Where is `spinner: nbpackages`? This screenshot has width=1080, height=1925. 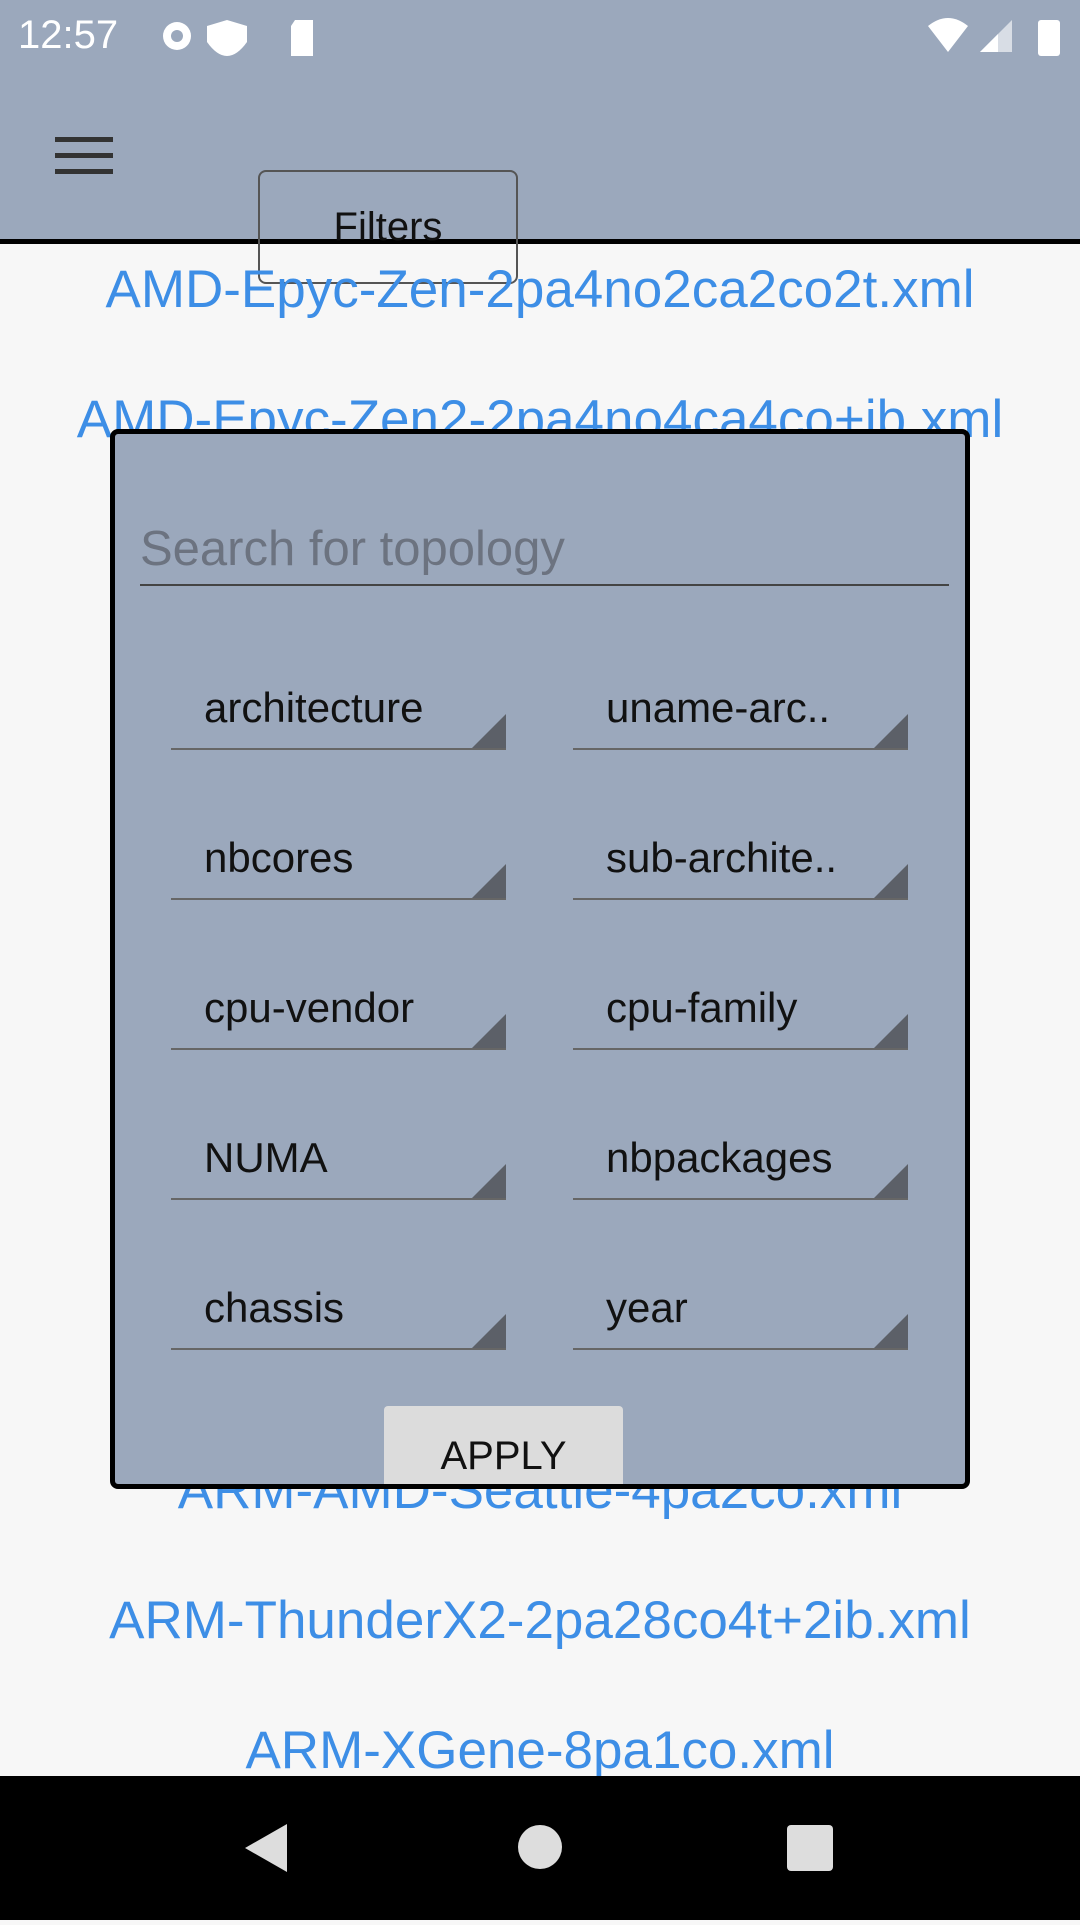 spinner: nbpackages is located at coordinates (740, 1160).